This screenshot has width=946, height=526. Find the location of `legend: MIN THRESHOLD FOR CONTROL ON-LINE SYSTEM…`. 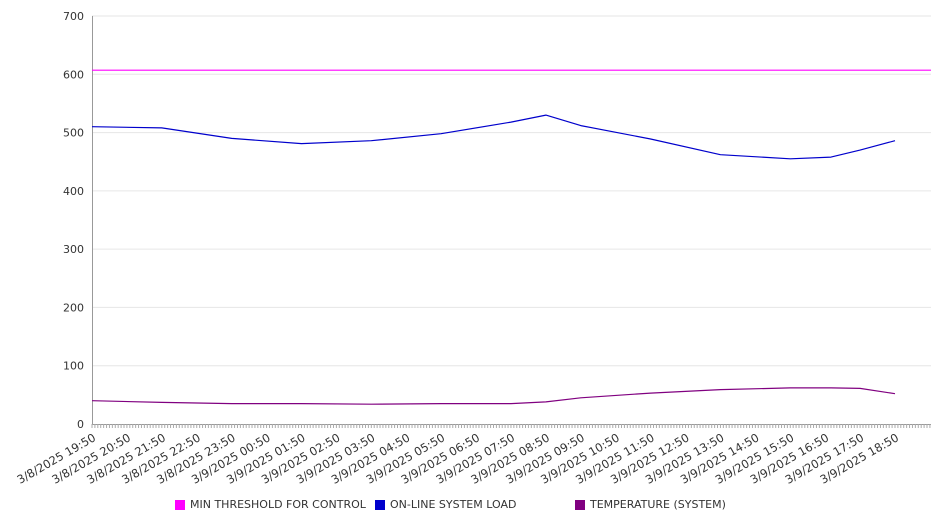

legend: MIN THRESHOLD FOR CONTROL ON-LINE SYSTEM… is located at coordinates (473, 506).